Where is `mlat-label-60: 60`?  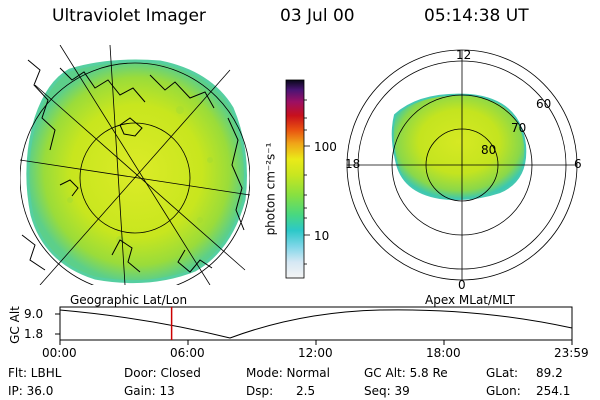
mlat-label-60: 60 is located at coordinates (544, 104).